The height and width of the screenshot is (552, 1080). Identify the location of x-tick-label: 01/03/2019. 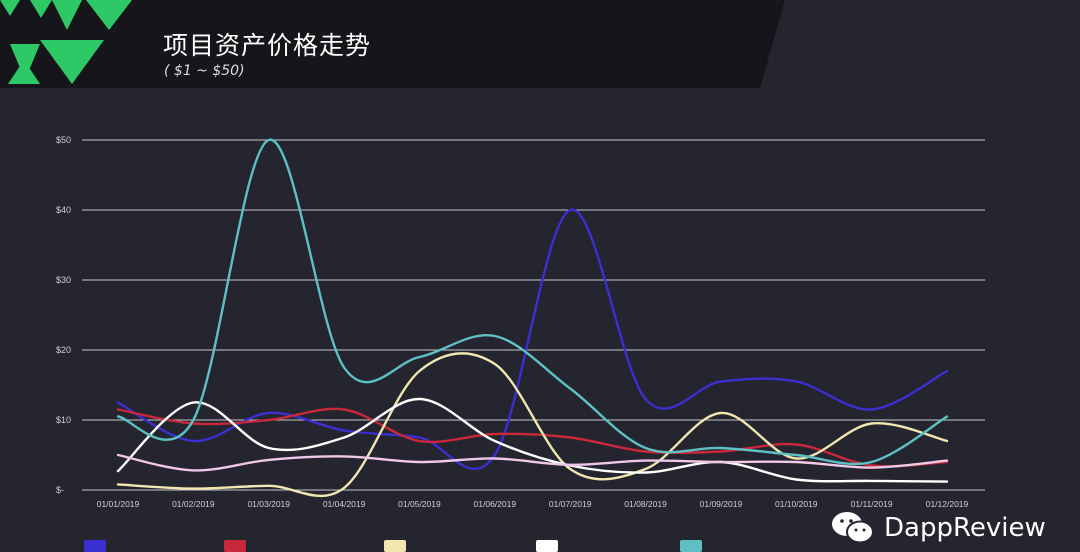
(268, 504).